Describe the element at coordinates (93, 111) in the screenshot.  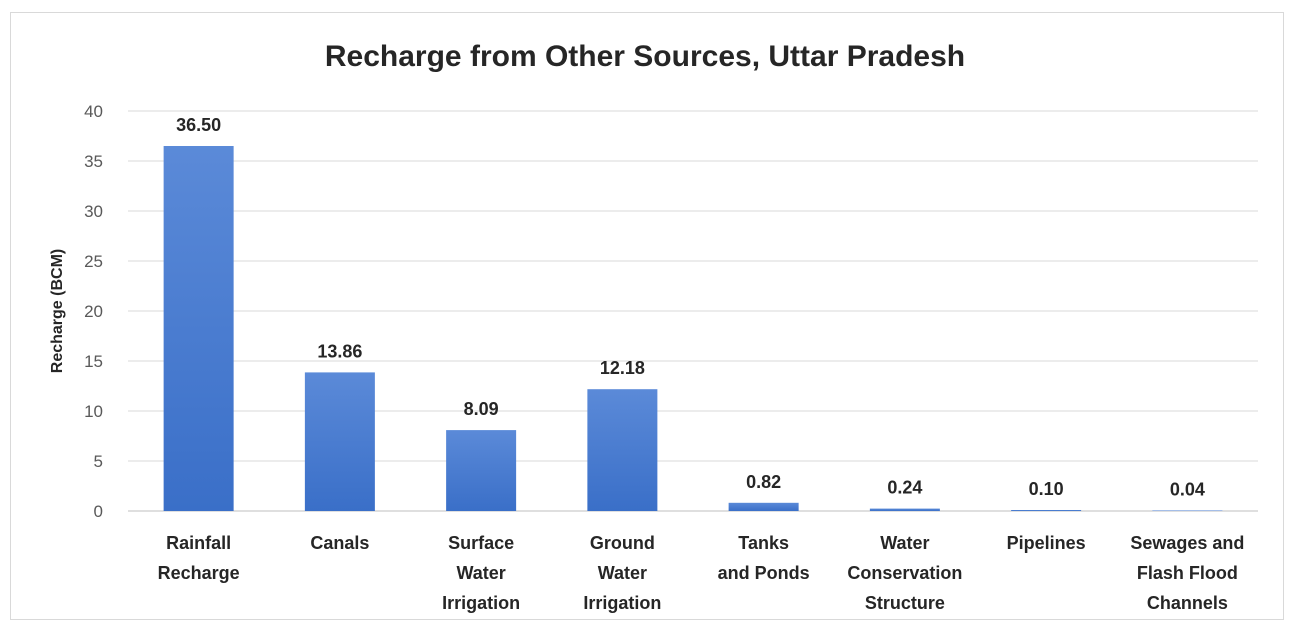
I see `y-tick-label: 40` at that location.